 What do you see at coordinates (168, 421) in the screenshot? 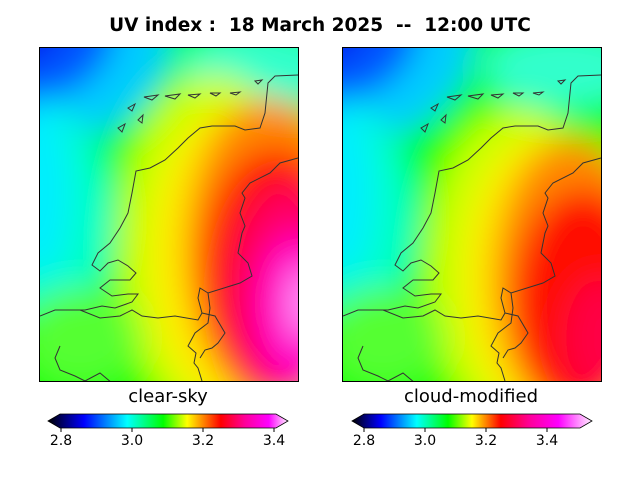
I see `clear-sky-colorbar` at bounding box center [168, 421].